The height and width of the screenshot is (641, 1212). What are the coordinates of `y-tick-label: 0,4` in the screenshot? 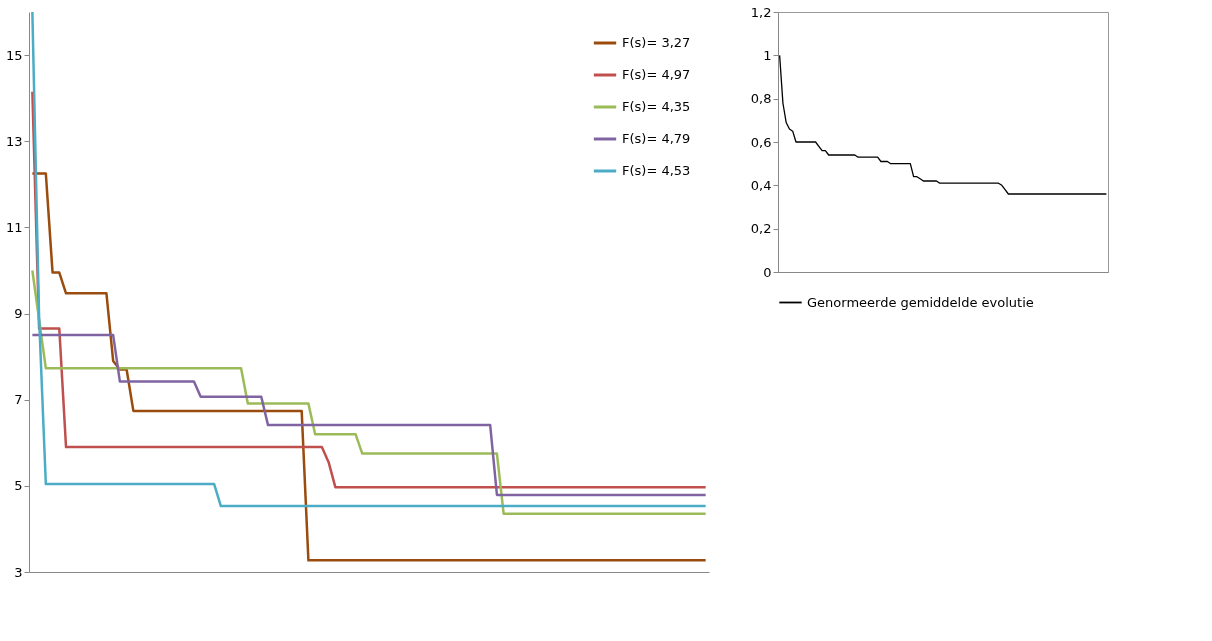 It's located at (761, 185).